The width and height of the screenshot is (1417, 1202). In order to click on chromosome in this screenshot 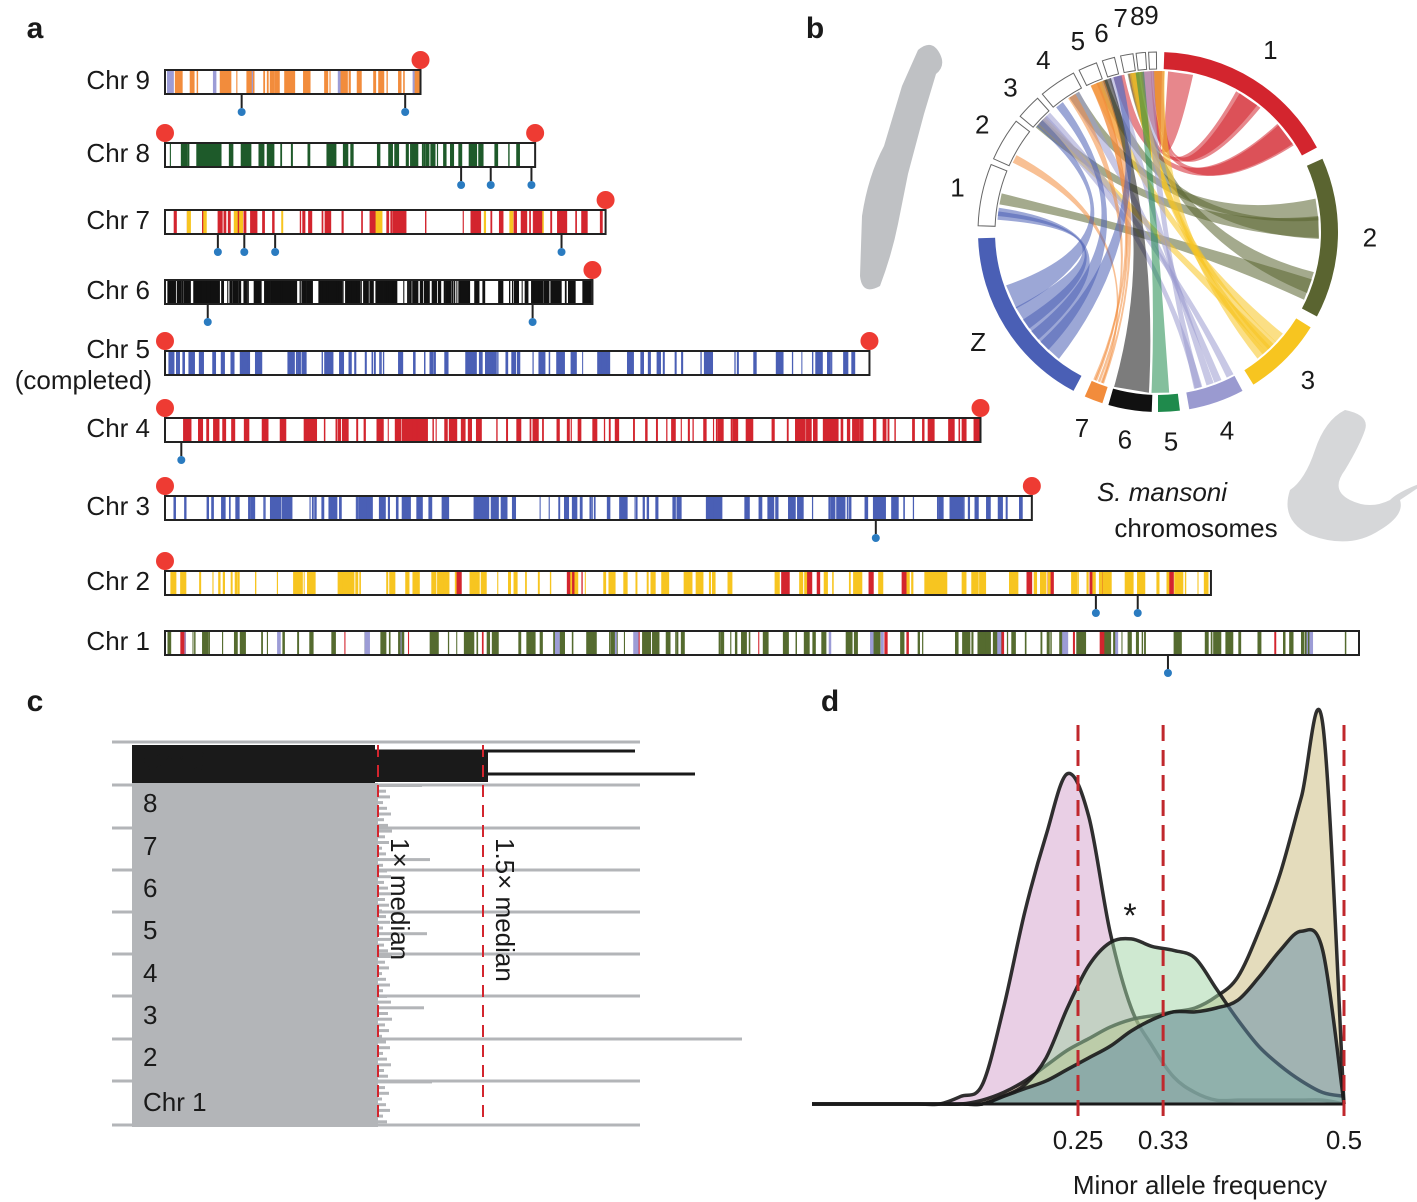, I will do `click(385, 222)`.